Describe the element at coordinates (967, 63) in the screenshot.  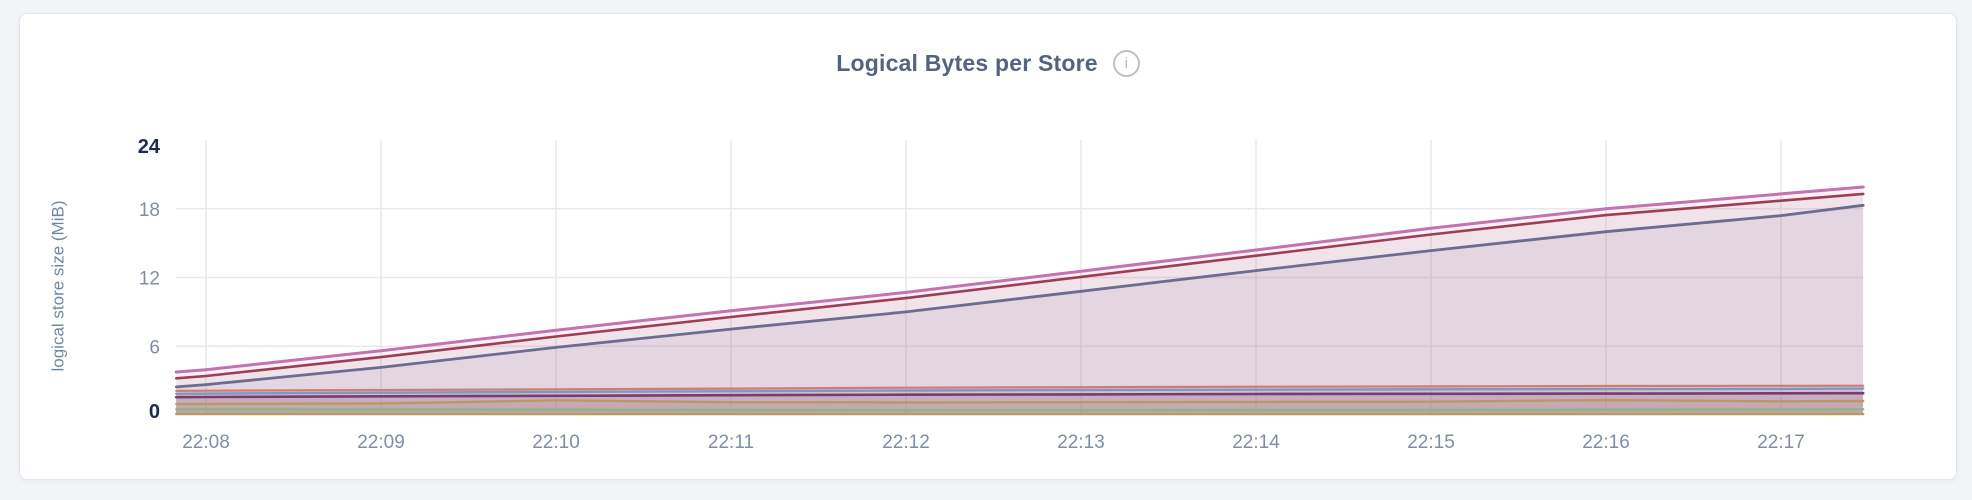
I see `chart-title: Logical Bytes per Store` at that location.